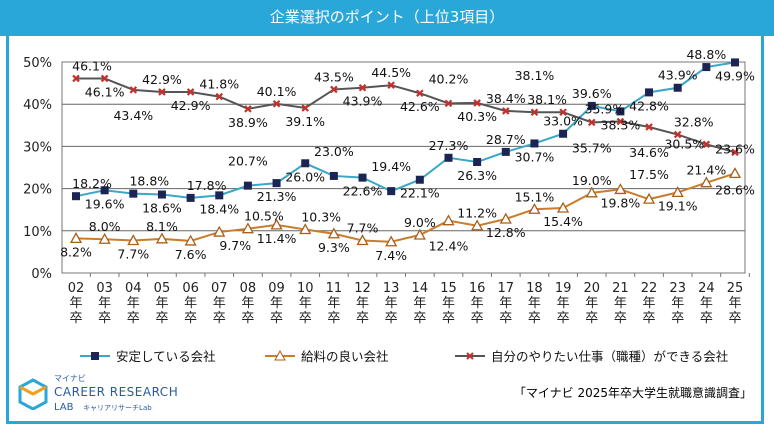 The width and height of the screenshot is (774, 433). Describe the element at coordinates (405, 207) in the screenshot. I see `series-line` at that location.